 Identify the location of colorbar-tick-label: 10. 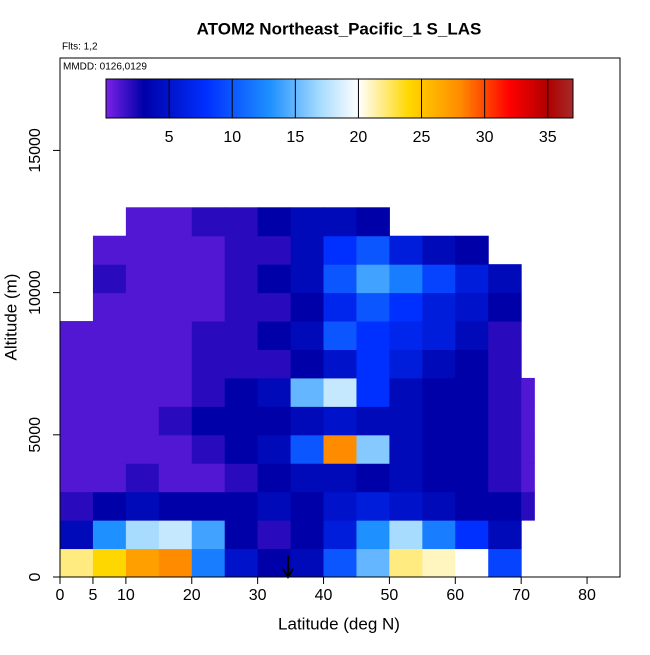
(232, 137).